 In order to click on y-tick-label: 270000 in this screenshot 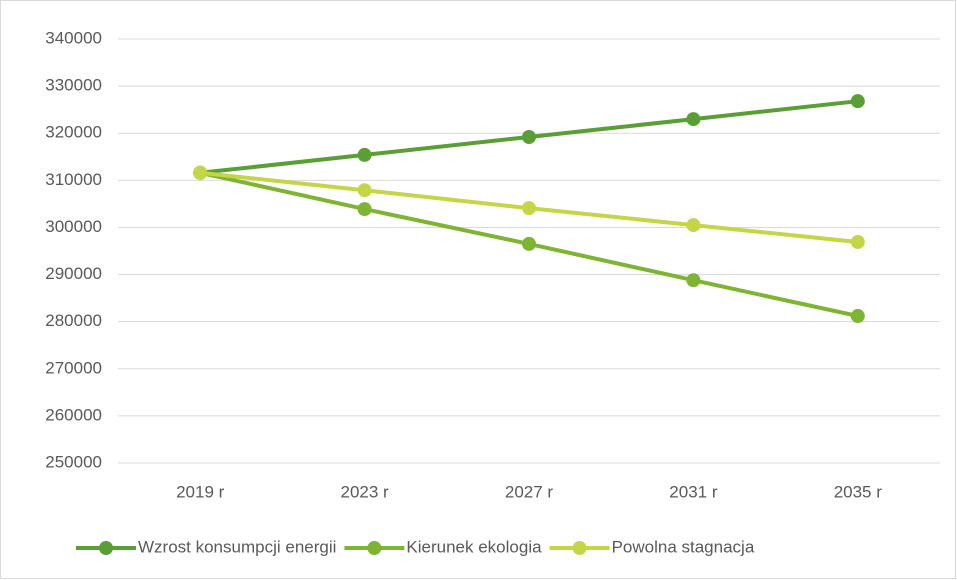, I will do `click(73, 367)`.